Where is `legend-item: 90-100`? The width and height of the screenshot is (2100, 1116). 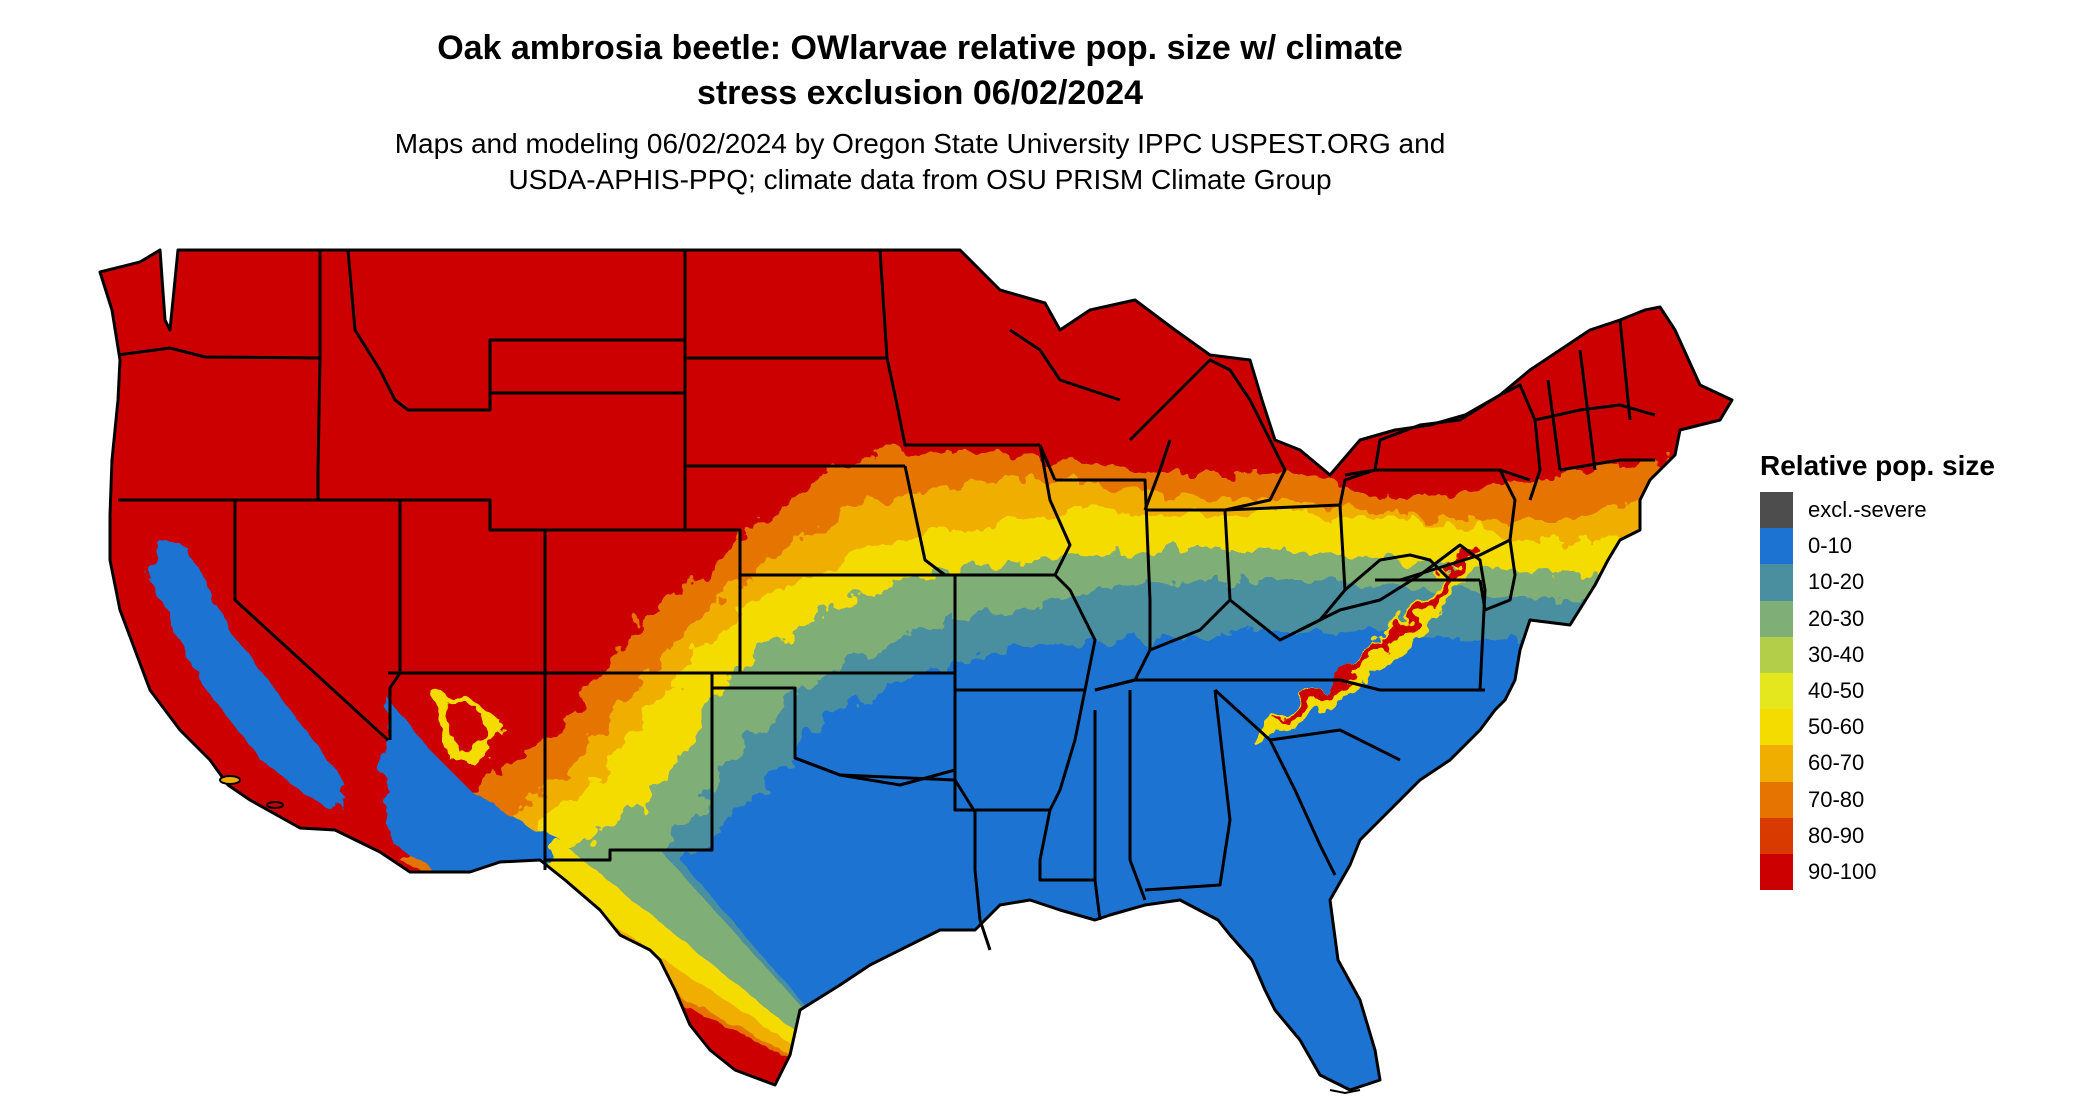
legend-item: 90-100 is located at coordinates (1877, 872).